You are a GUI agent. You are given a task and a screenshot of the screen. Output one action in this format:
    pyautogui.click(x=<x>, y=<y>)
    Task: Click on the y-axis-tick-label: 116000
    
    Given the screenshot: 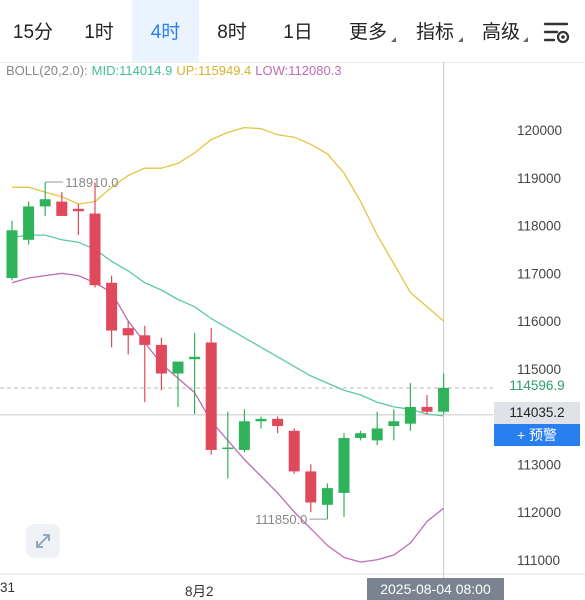 What is the action you would take?
    pyautogui.click(x=539, y=321)
    